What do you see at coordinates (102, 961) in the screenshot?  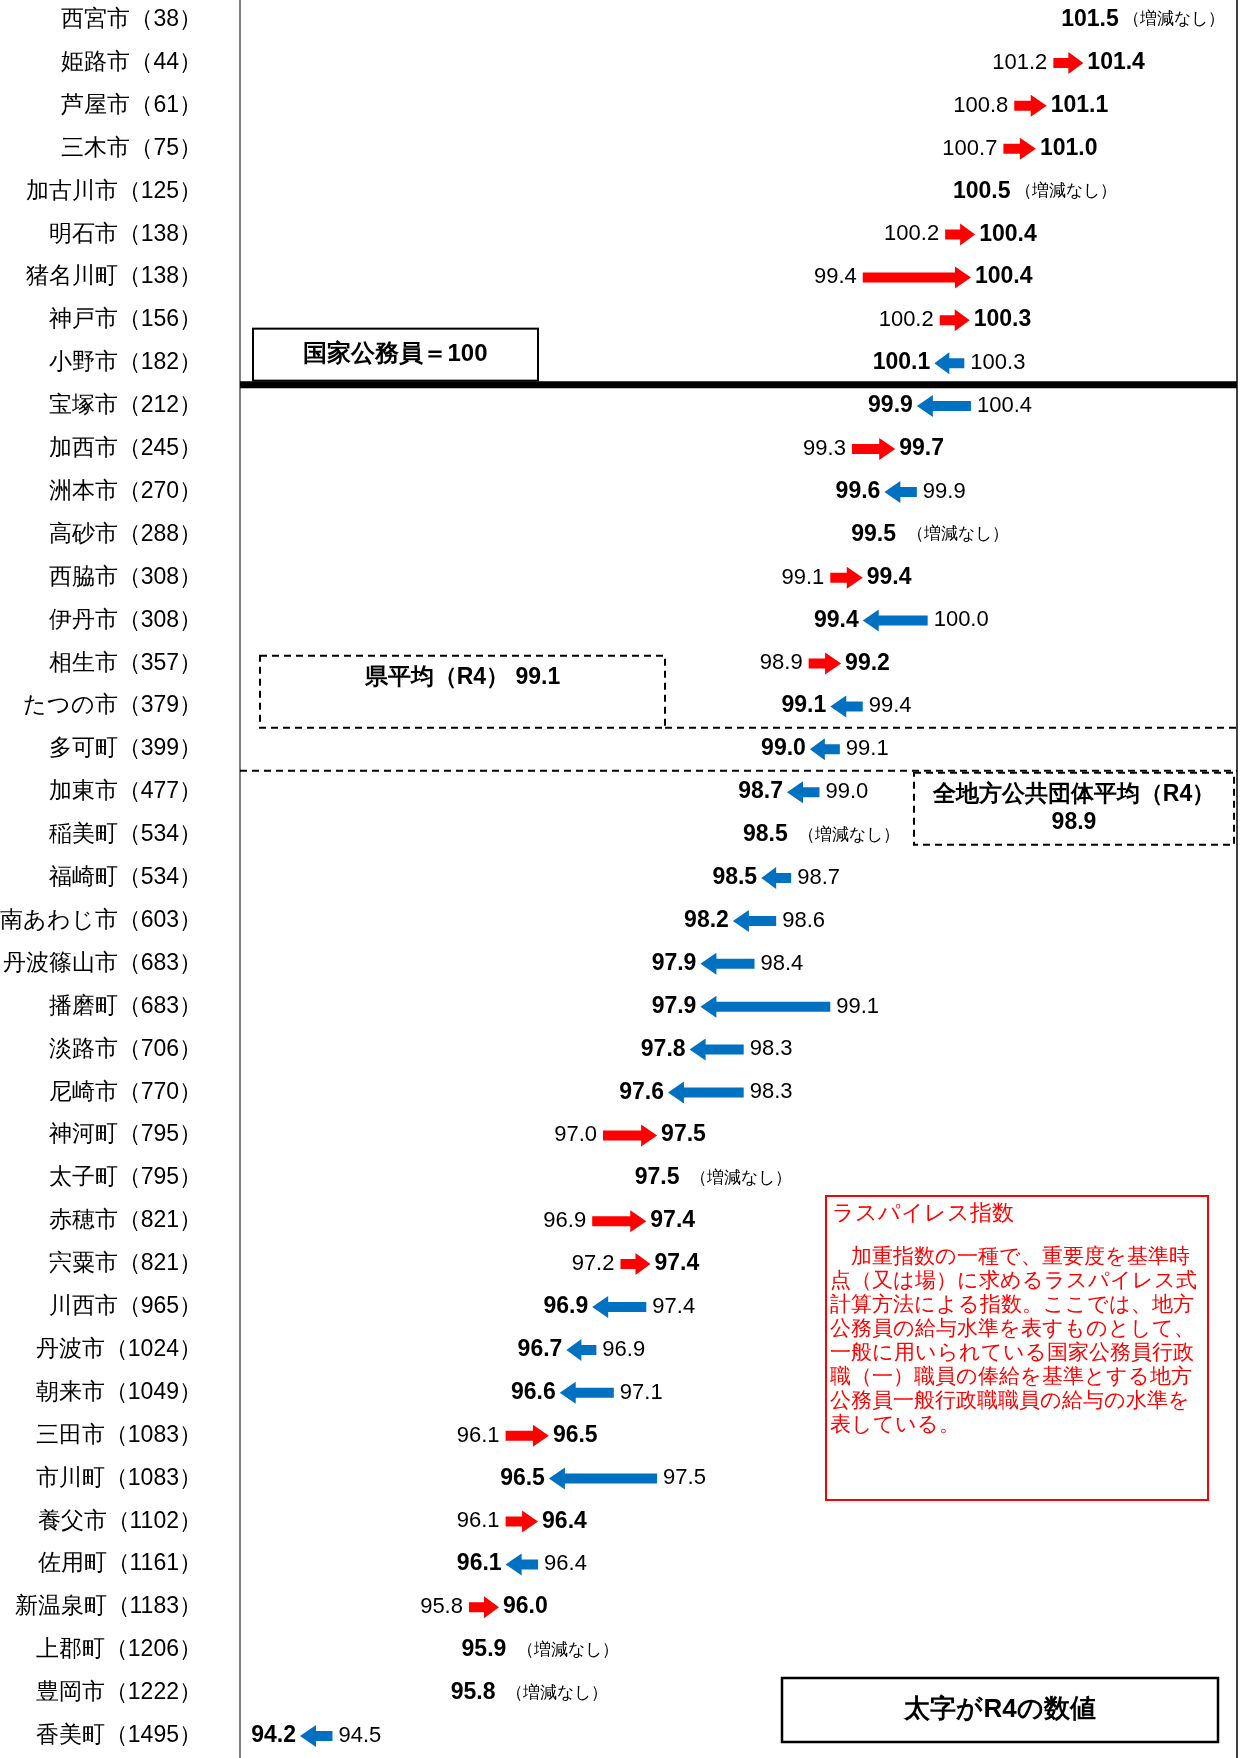 I see `category-label: 丹波篠山市（683）` at bounding box center [102, 961].